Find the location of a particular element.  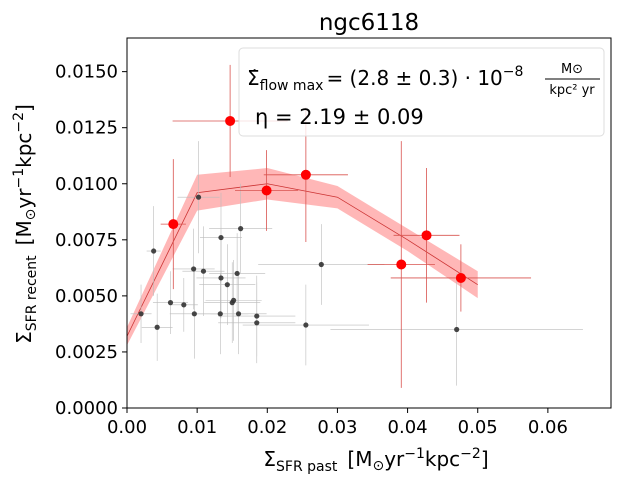

legend-flow-symbol: Σ̇ is located at coordinates (253, 78).